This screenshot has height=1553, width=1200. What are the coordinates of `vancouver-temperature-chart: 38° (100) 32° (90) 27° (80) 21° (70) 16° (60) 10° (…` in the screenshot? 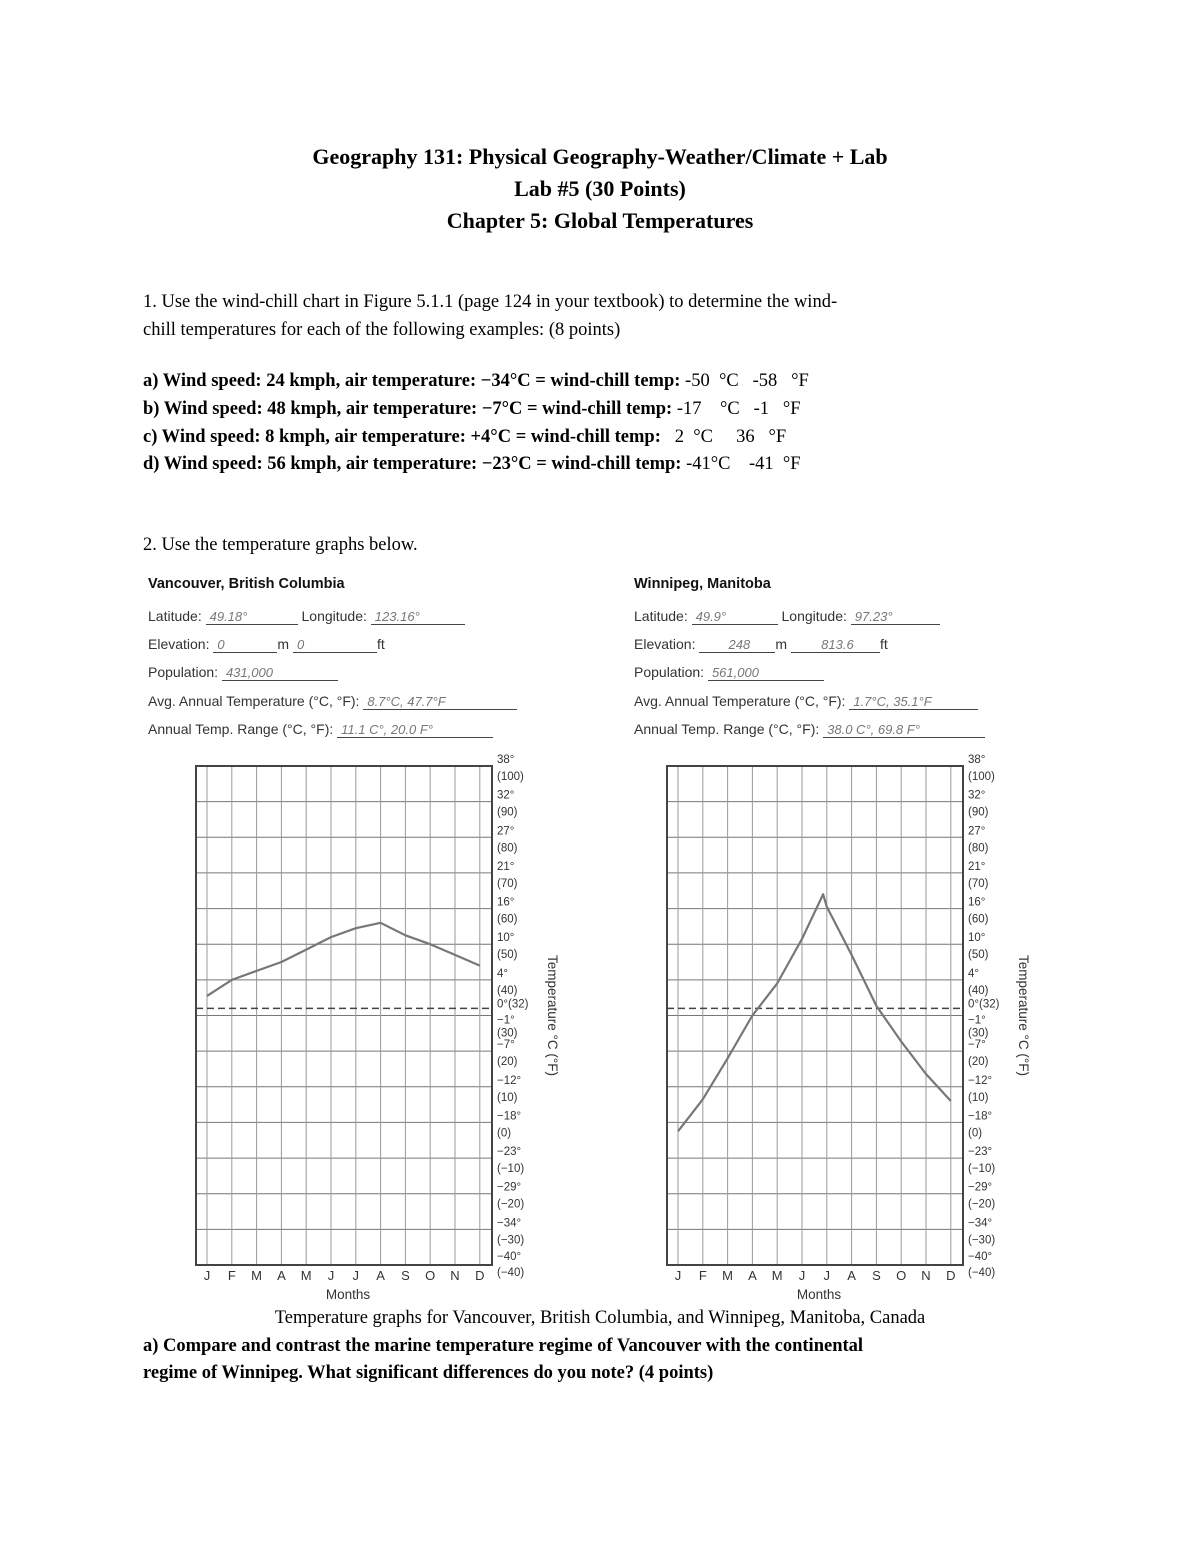 It's located at (377, 1028).